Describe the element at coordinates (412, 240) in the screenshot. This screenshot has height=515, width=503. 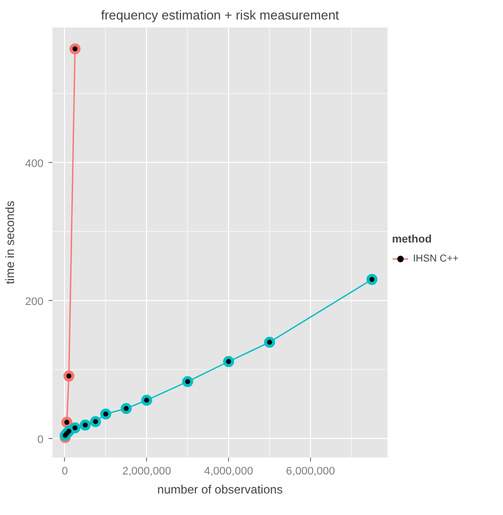
I see `legend-title: method` at that location.